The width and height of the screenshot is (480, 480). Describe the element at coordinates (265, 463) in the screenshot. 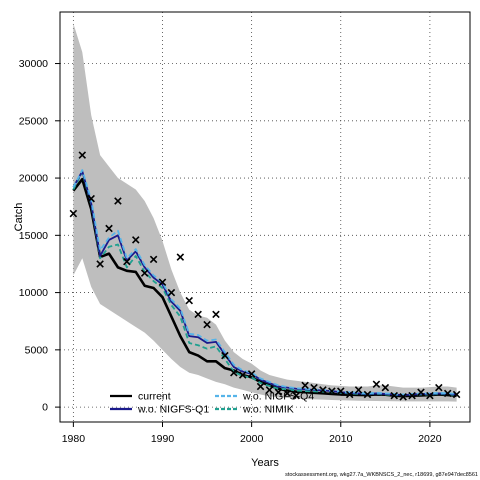

I see `x-axis-title: Years` at that location.